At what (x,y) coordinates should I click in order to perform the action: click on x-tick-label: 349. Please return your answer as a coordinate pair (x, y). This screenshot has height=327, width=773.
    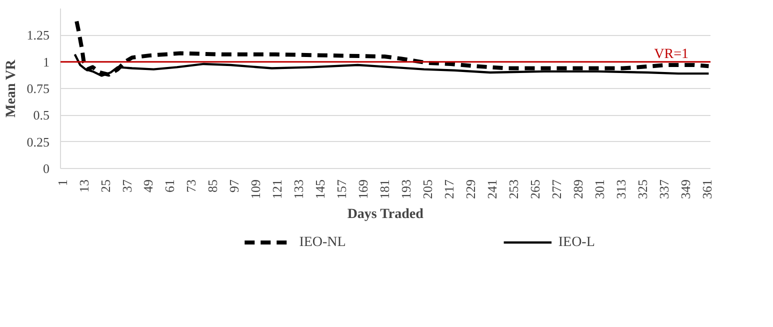
    Looking at the image, I should click on (685, 189).